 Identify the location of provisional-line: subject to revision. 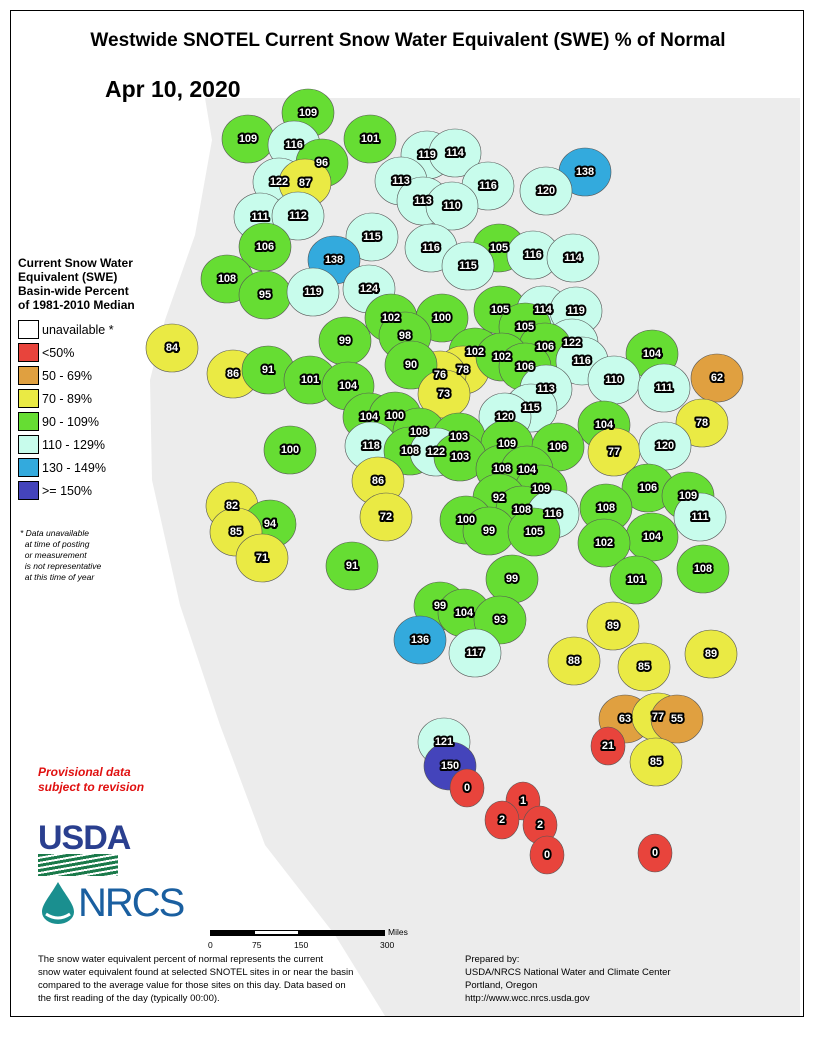
(91, 787).